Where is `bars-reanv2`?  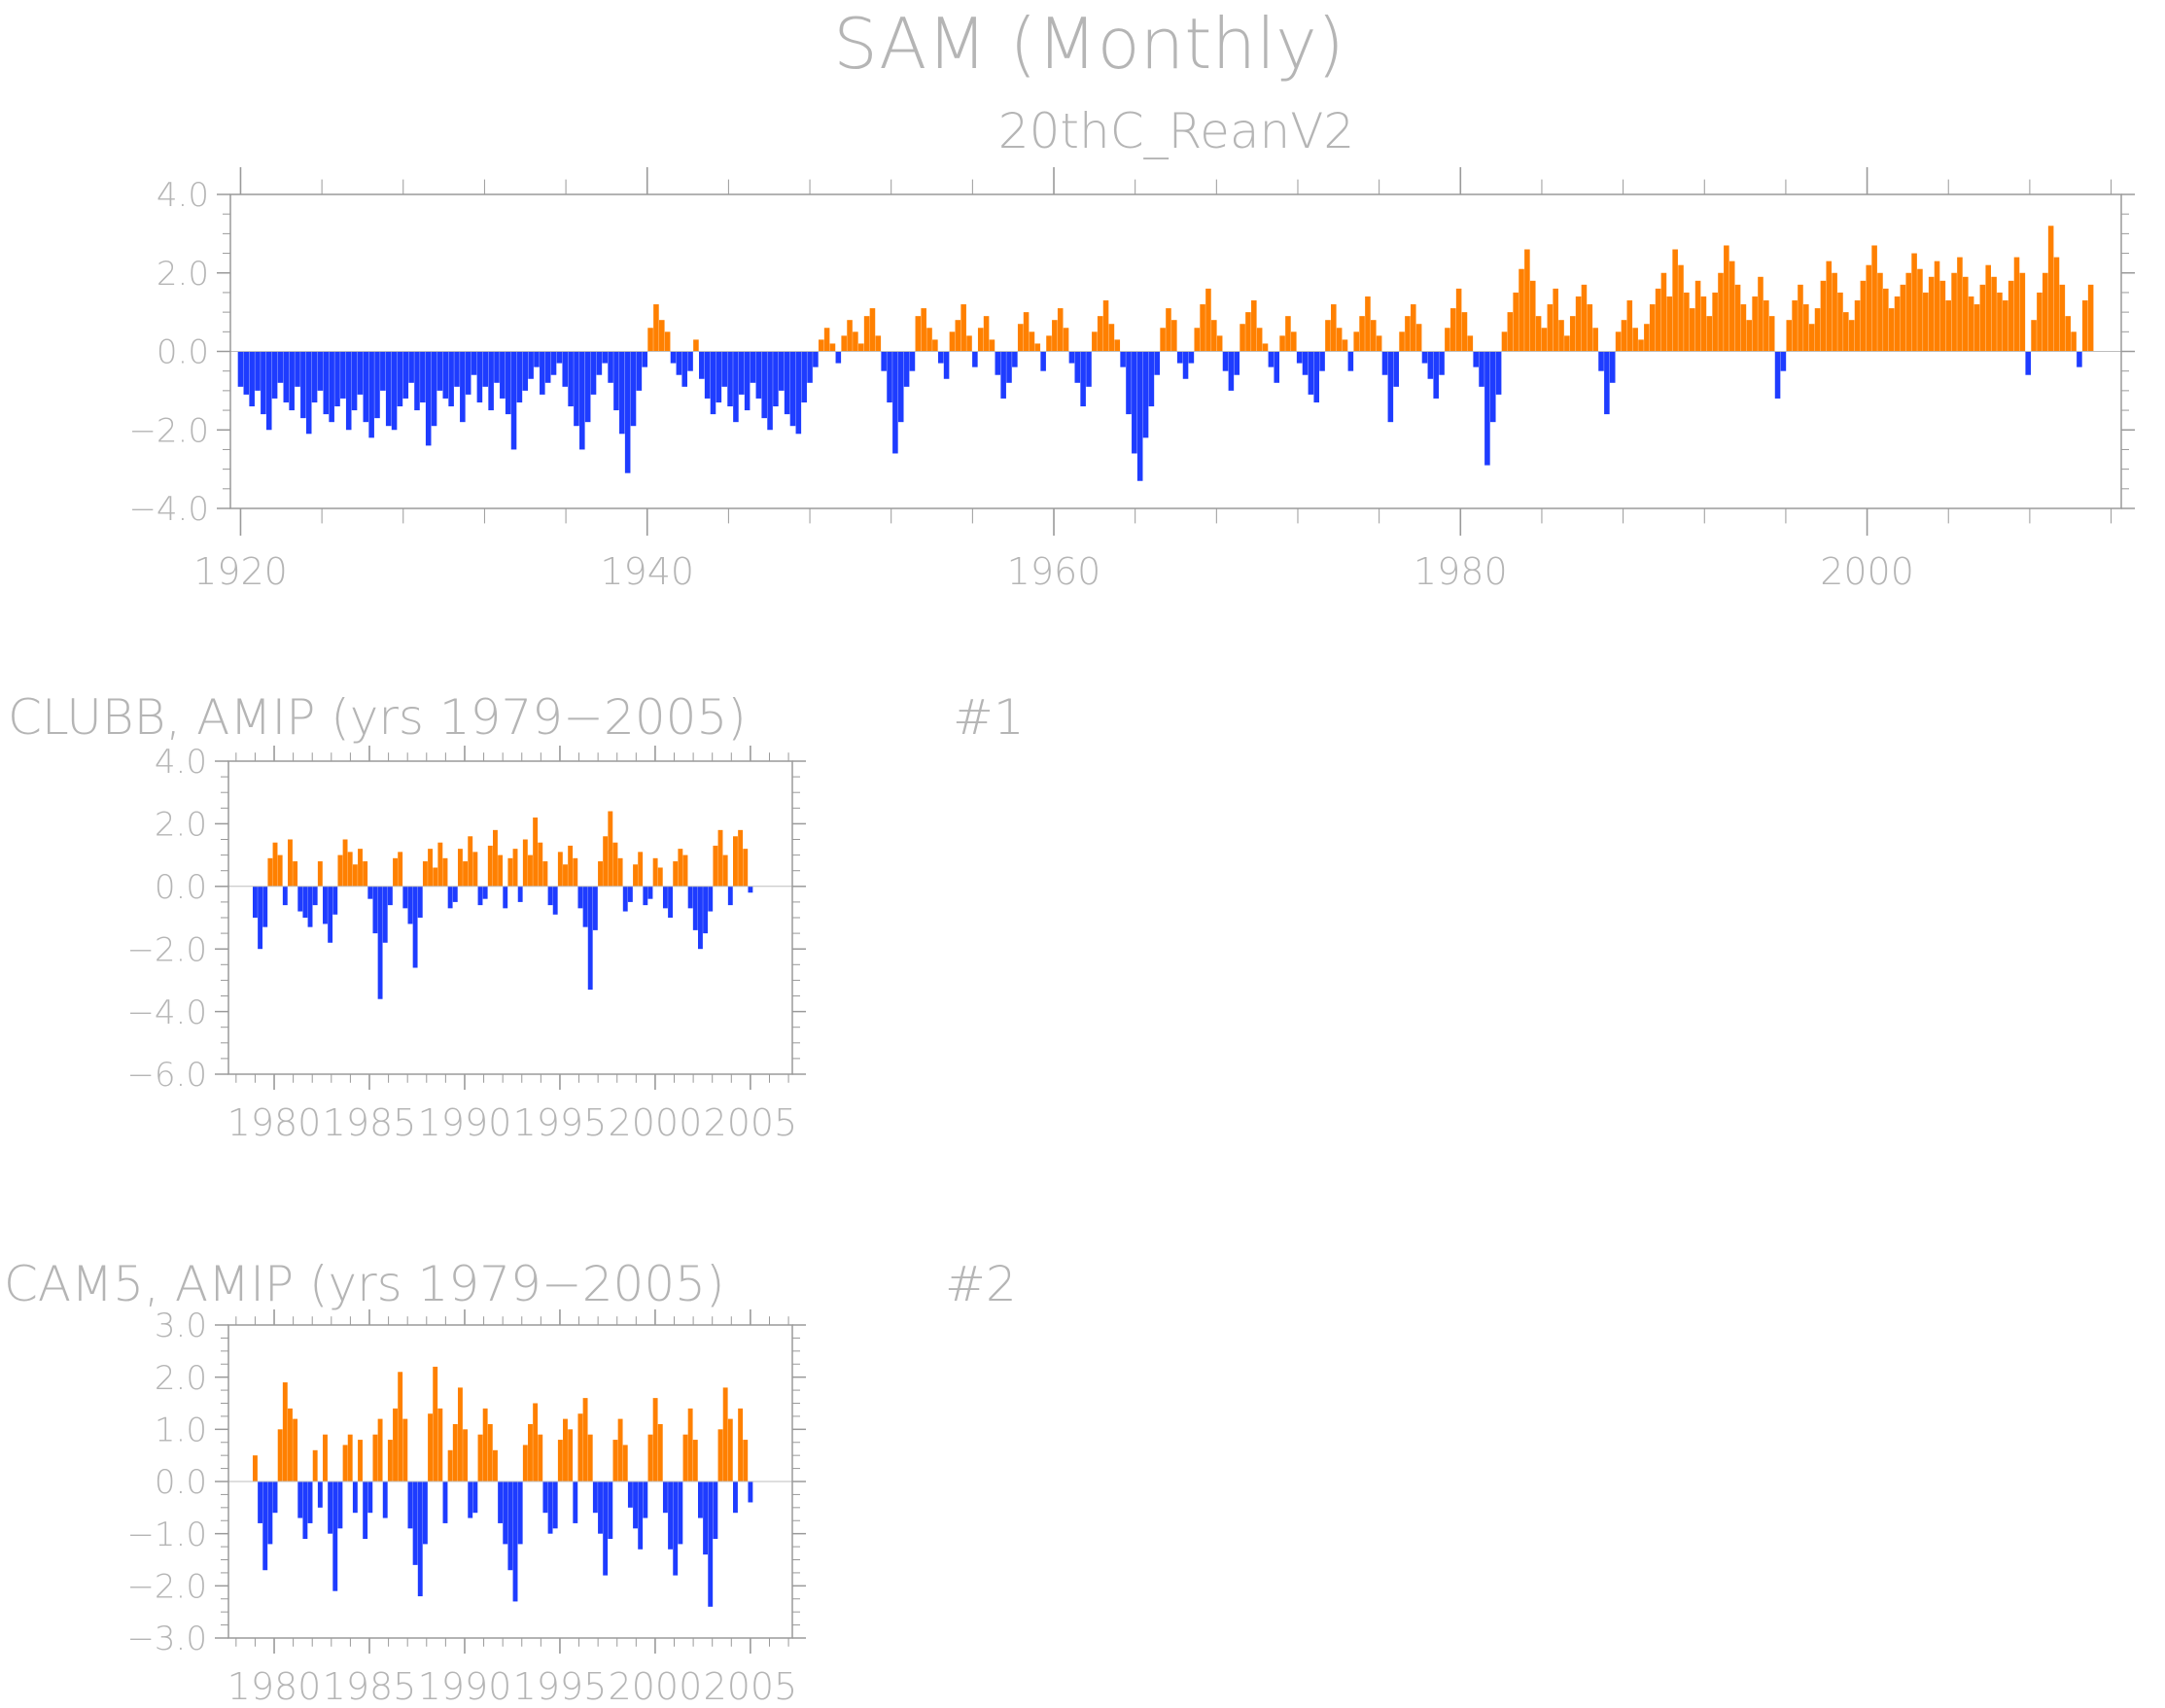 bars-reanv2 is located at coordinates (1165, 354).